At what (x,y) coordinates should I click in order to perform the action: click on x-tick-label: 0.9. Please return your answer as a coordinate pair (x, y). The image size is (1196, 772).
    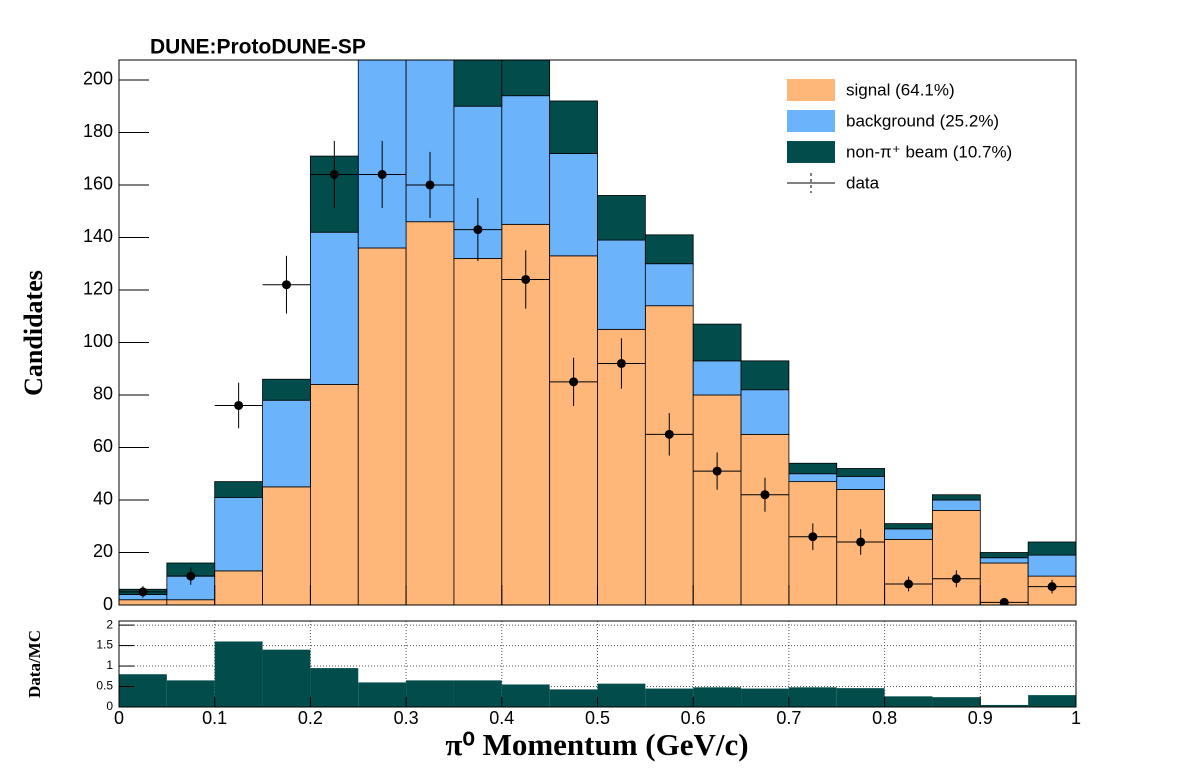
    Looking at the image, I should click on (980, 718).